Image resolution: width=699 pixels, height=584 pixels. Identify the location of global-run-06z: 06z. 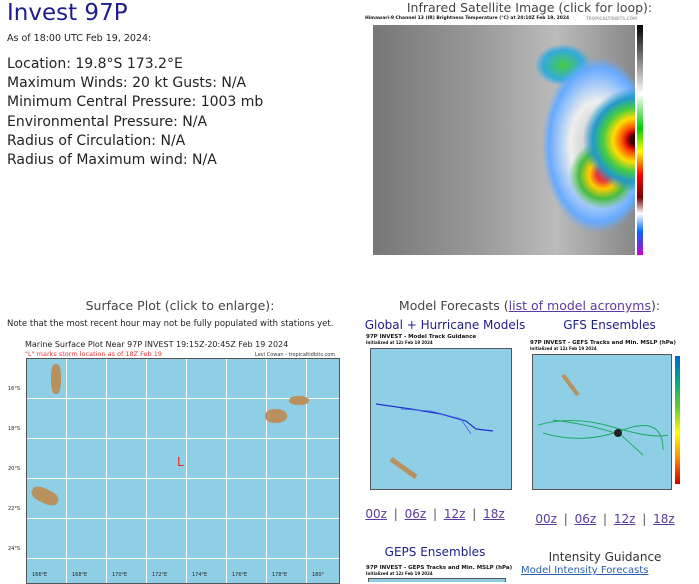
(415, 514).